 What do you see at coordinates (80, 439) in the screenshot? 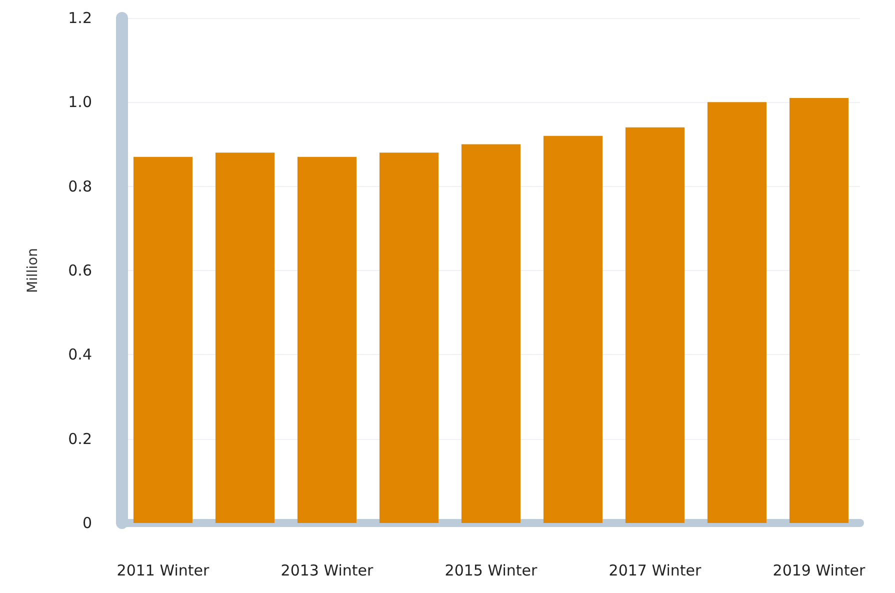
I see `y-tick-label: 0.2` at bounding box center [80, 439].